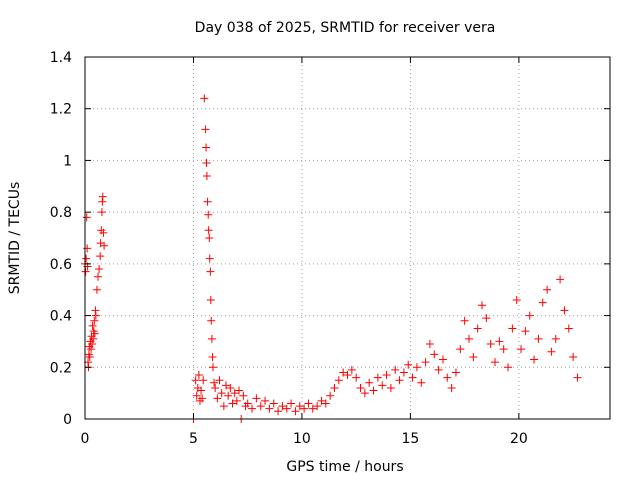 This screenshot has height=480, width=640. Describe the element at coordinates (344, 467) in the screenshot. I see `x-axis-title: GPS time / hours` at that location.